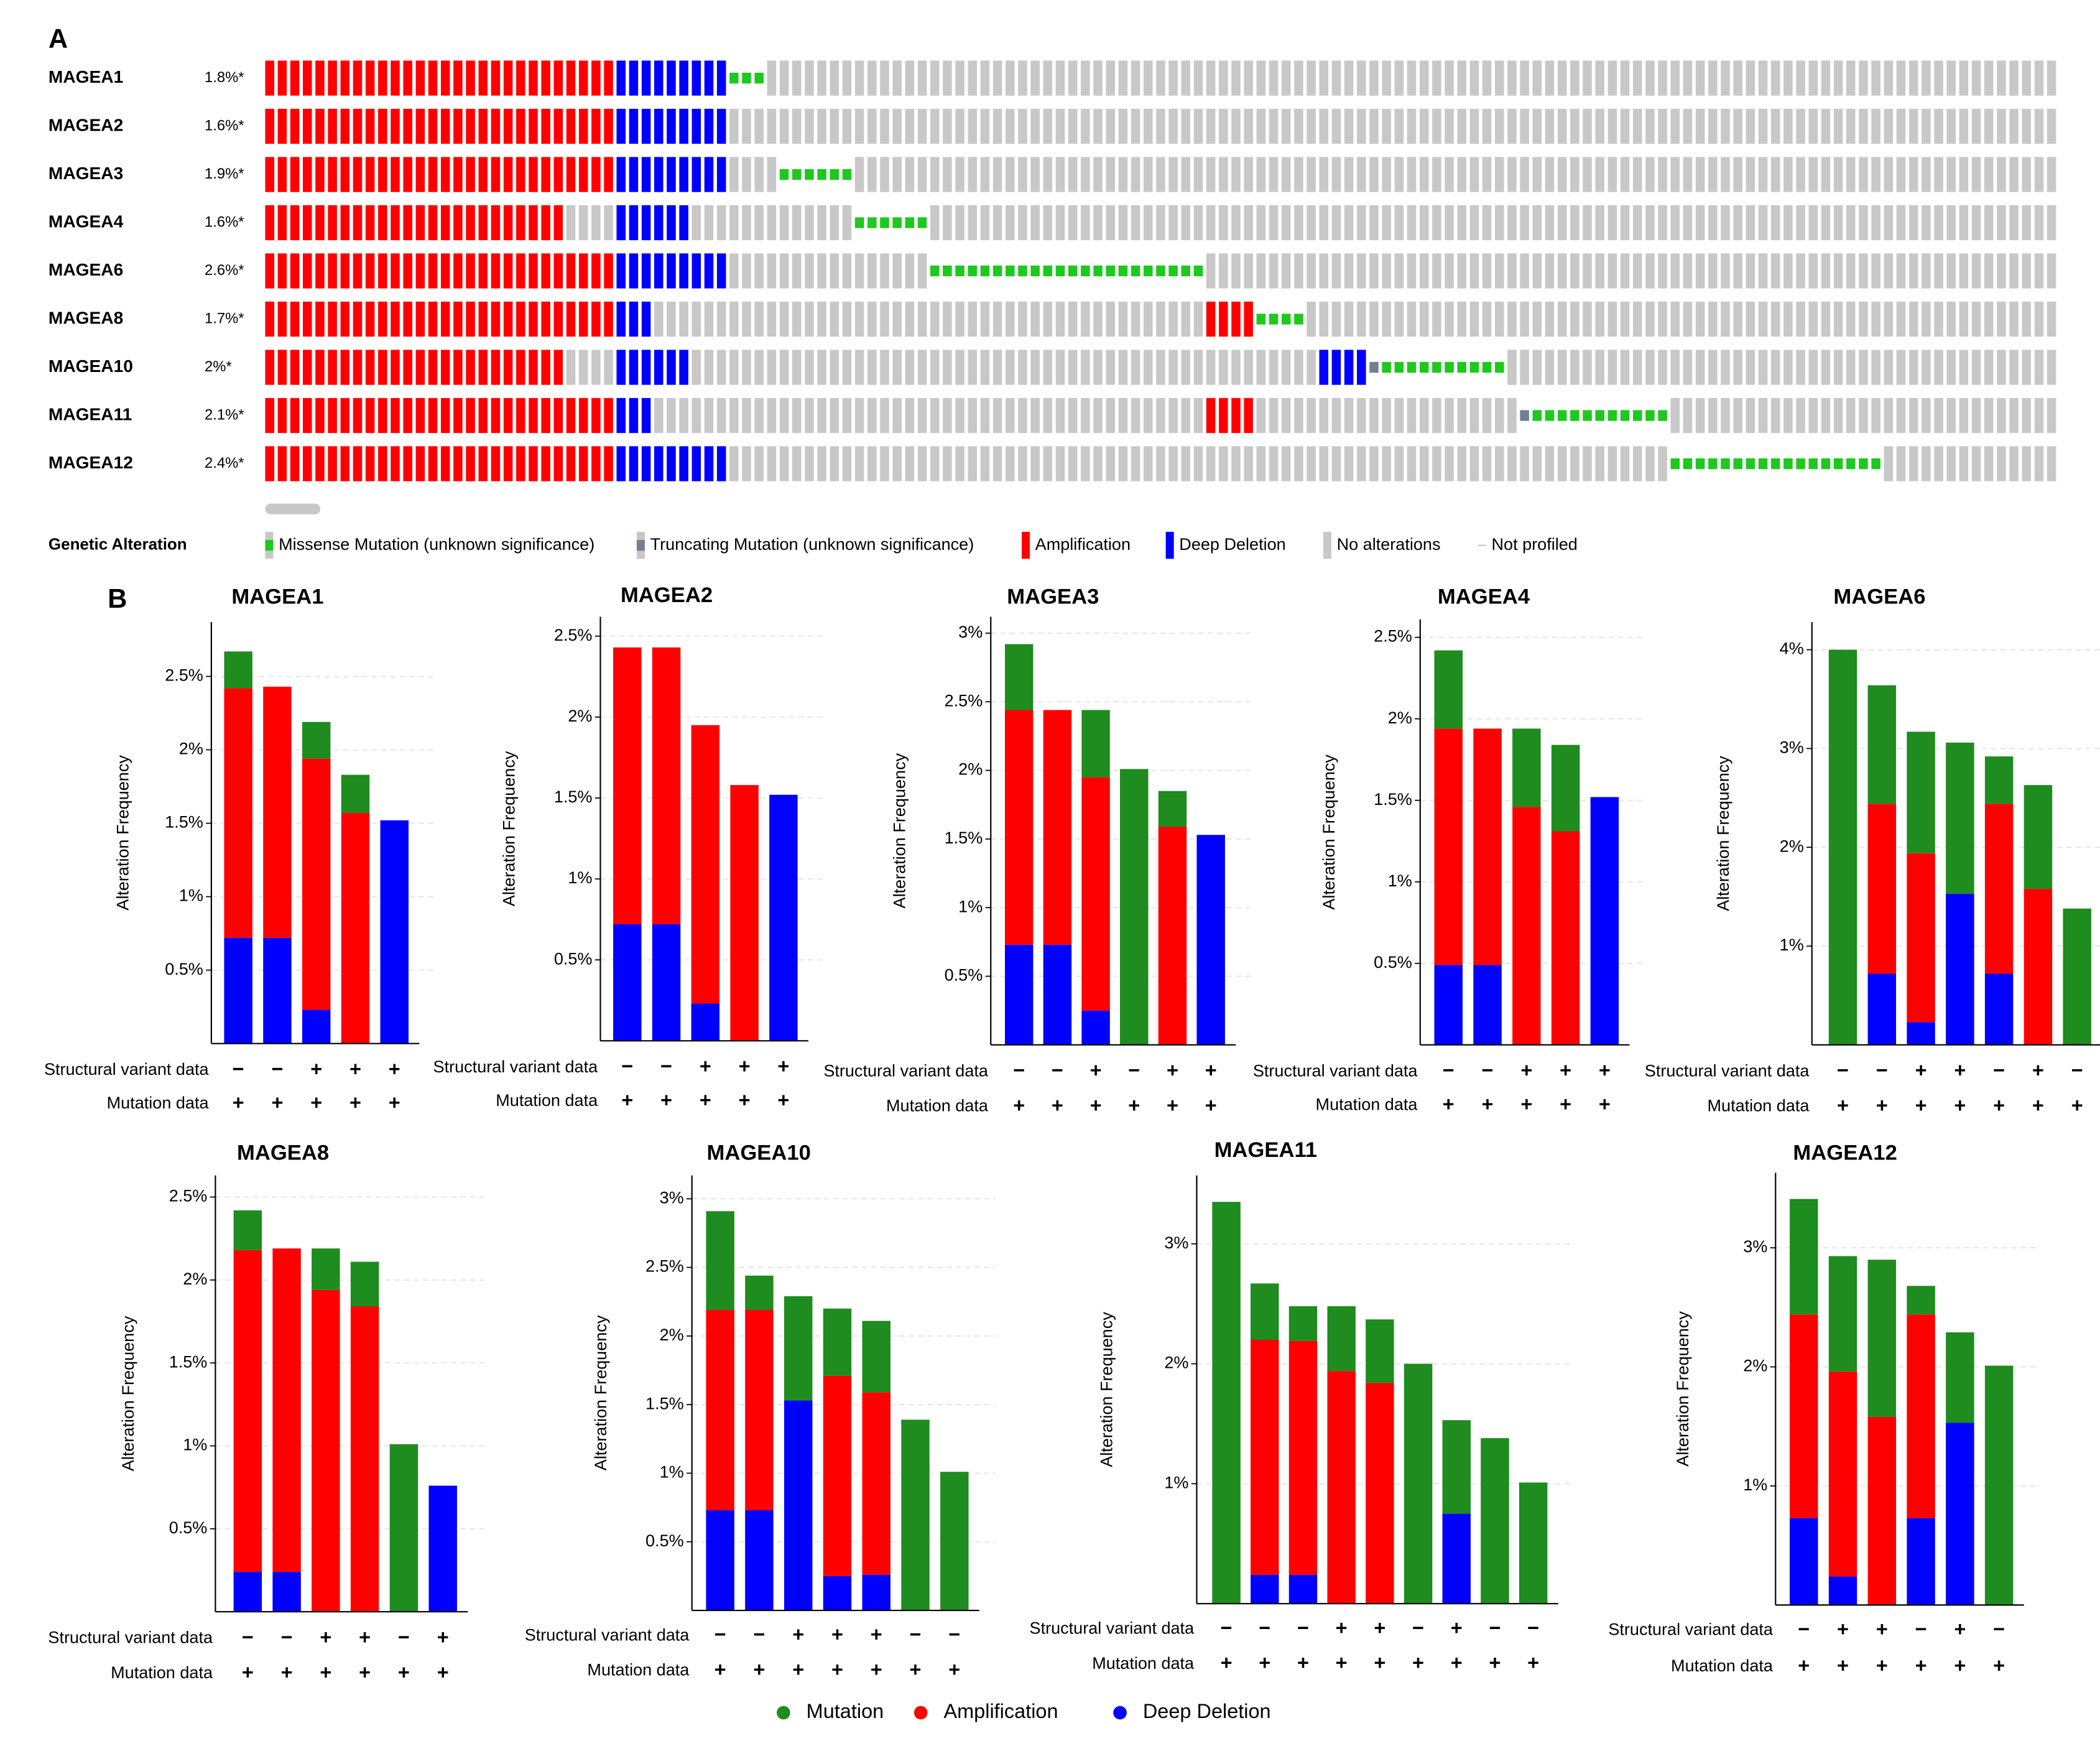 The image size is (2100, 1741). I want to click on chart-title: MAGEA8, so click(283, 1152).